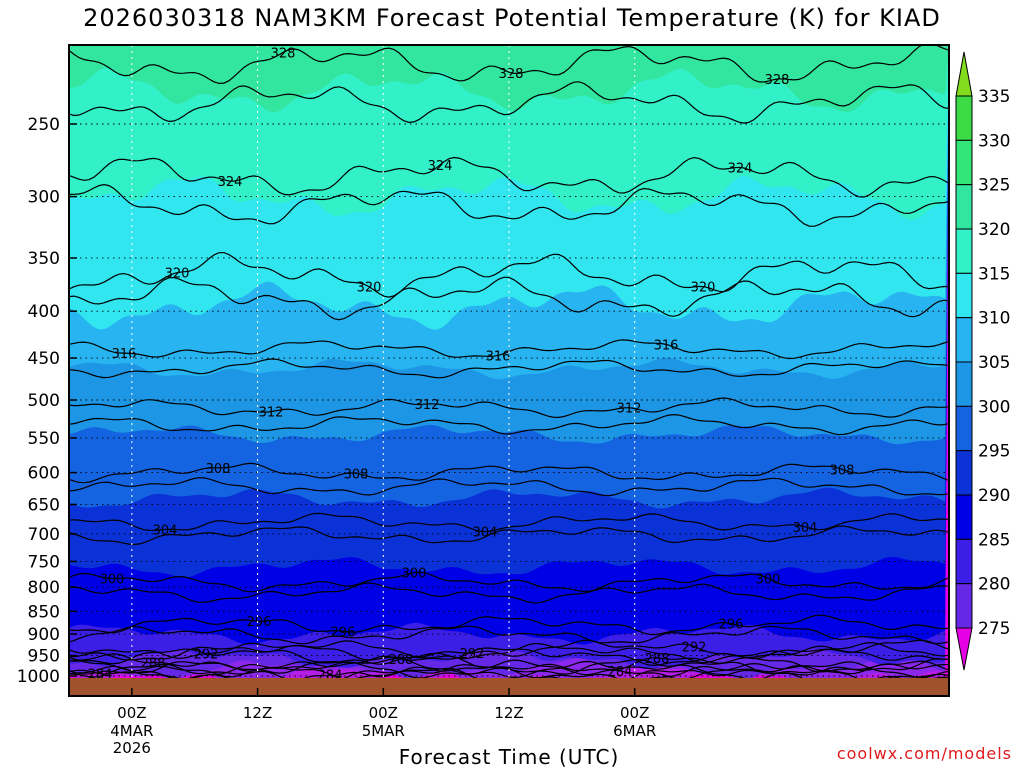  I want to click on y-tick-label-900: 900, so click(44, 635).